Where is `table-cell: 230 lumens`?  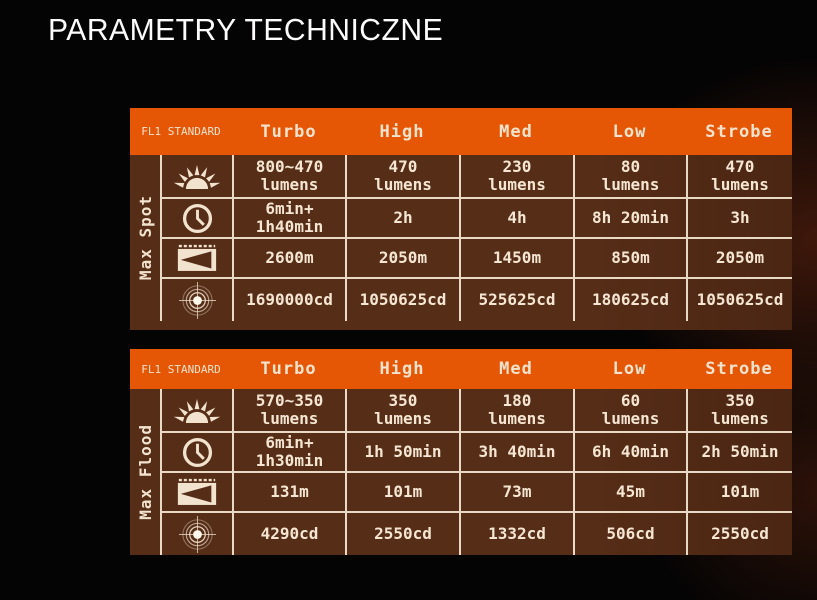 table-cell: 230 lumens is located at coordinates (516, 176).